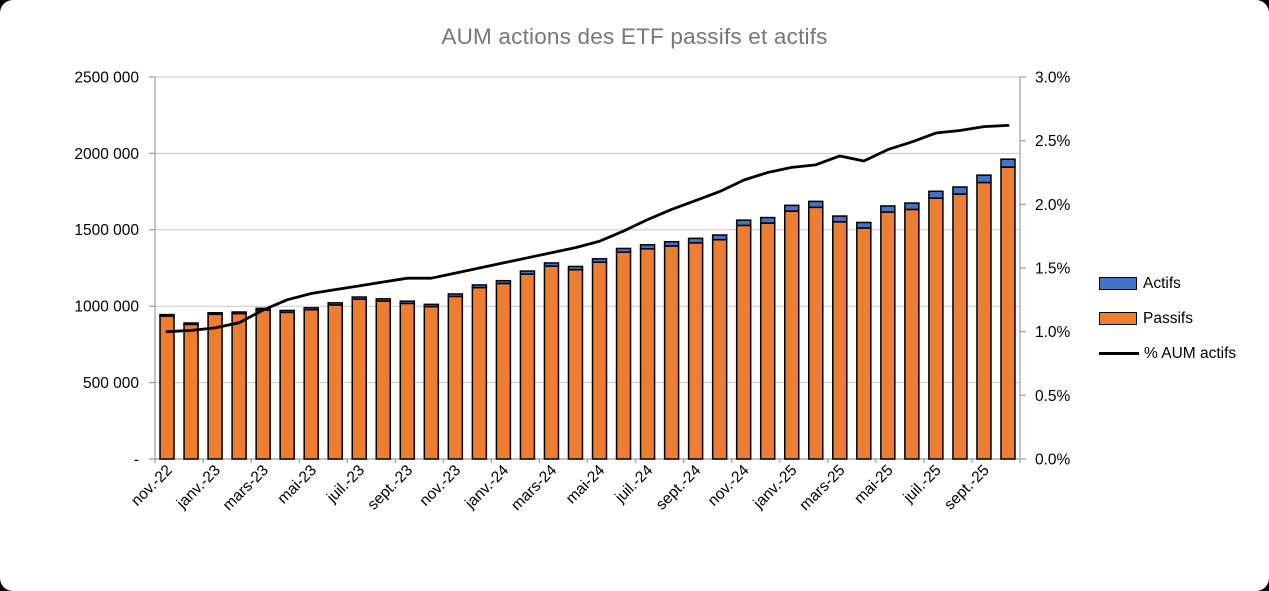 This screenshot has width=1269, height=591. Describe the element at coordinates (671, 352) in the screenshot. I see `bar-passifs-août-24` at that location.